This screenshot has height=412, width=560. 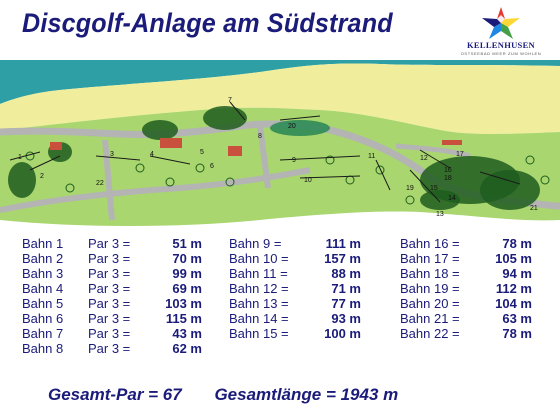 I want to click on hole-number: 9, so click(x=294, y=160).